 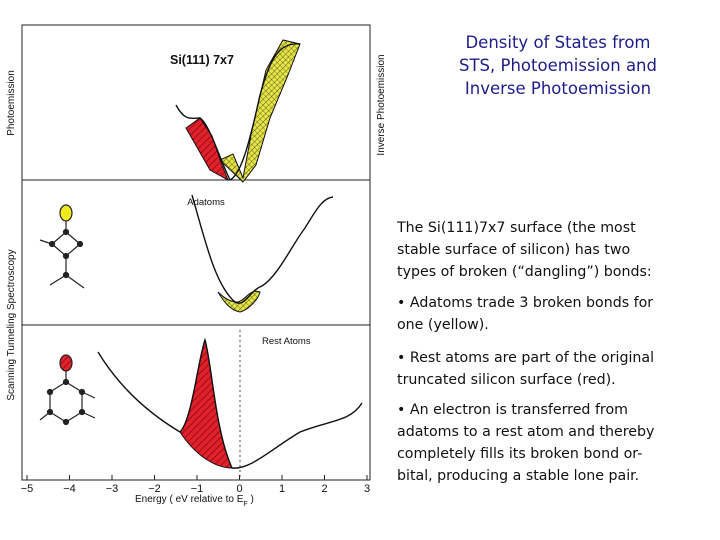 What do you see at coordinates (11, 324) in the screenshot?
I see `y-label: Scanning Tunneling Spectroscopy` at bounding box center [11, 324].